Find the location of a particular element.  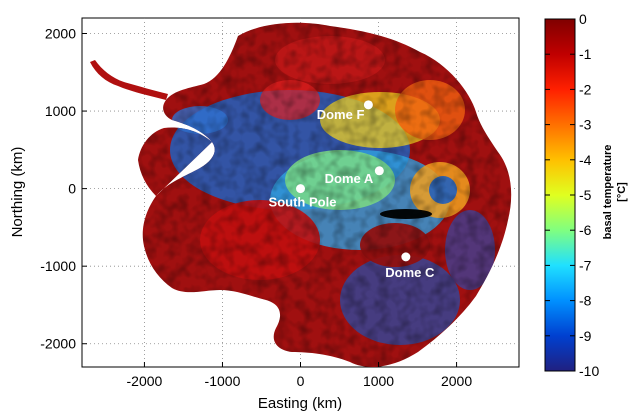

colorbar-tick-label: -2 is located at coordinates (585, 89).